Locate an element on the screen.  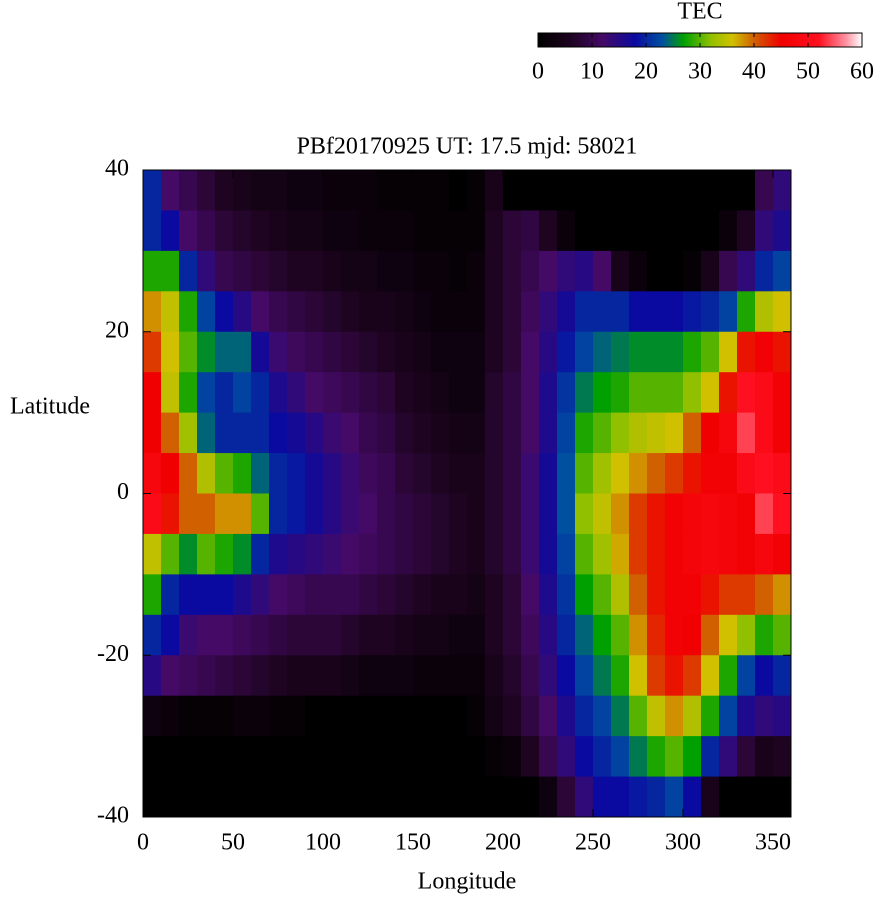
x-tick-label: 50 is located at coordinates (233, 843).